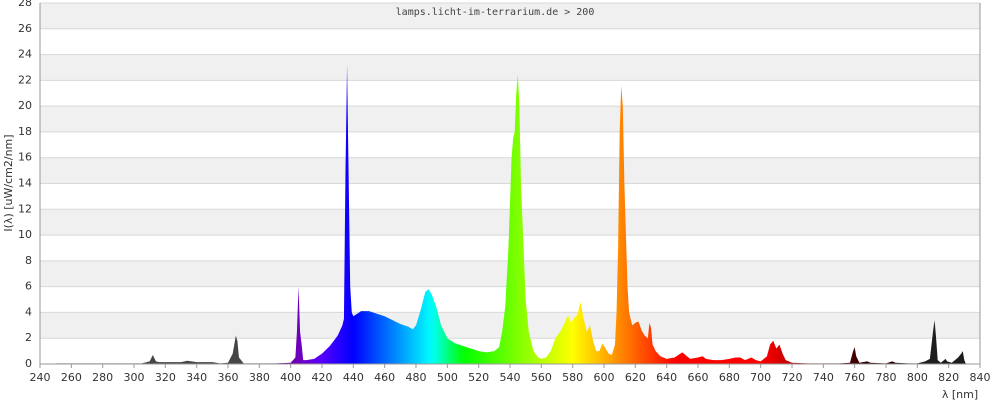 The height and width of the screenshot is (400, 1000). Describe the element at coordinates (228, 377) in the screenshot. I see `x-tick-label: 360` at that location.